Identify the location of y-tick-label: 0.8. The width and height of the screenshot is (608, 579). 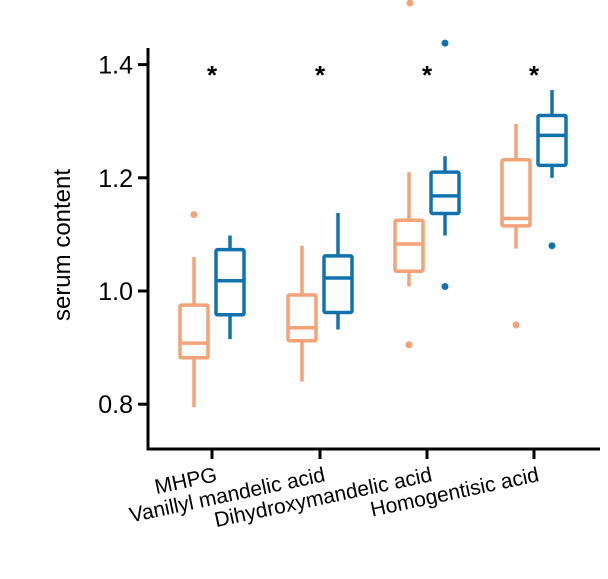
(115, 405).